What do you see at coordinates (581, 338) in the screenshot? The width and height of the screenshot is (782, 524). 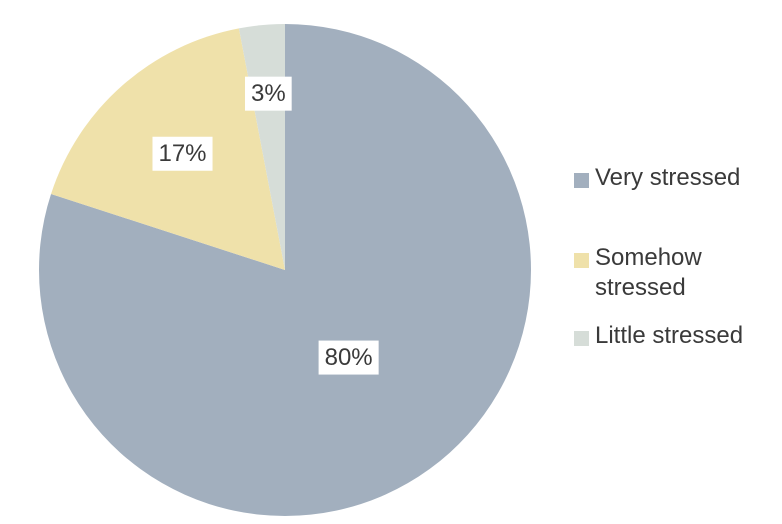 I see `legend-swatch-little-stressed` at bounding box center [581, 338].